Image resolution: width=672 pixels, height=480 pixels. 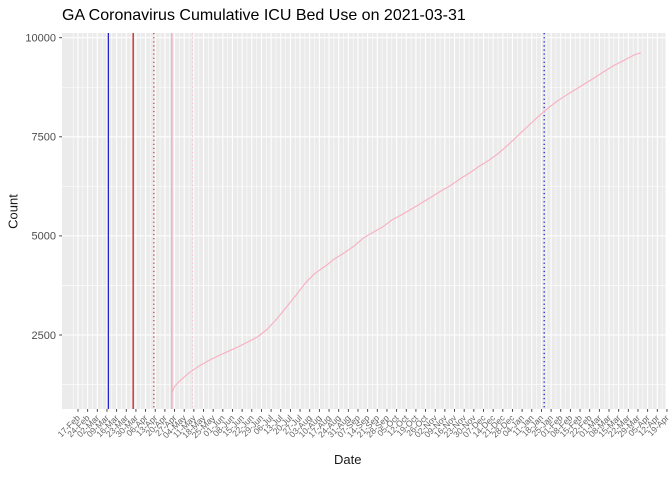 What do you see at coordinates (348, 459) in the screenshot?
I see `x-axis-title: Date` at bounding box center [348, 459].